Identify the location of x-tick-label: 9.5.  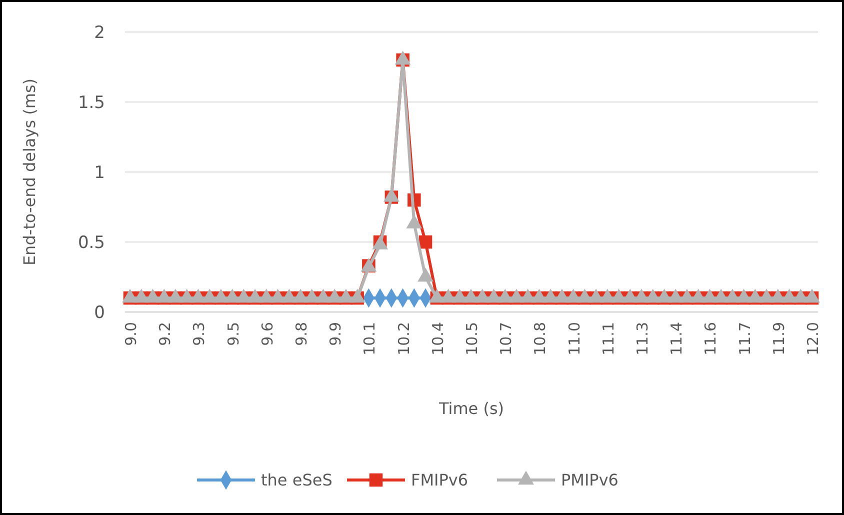
(233, 334).